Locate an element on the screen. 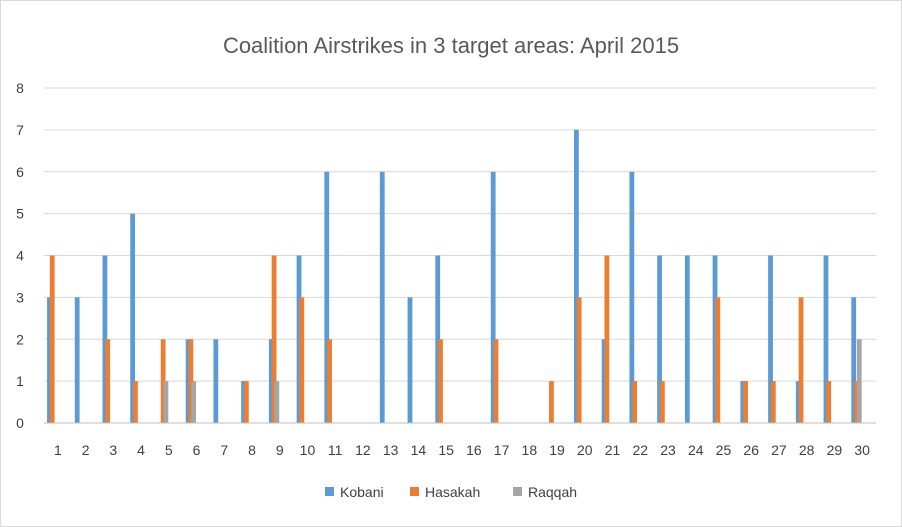  x-tick-label: 30 is located at coordinates (862, 450).